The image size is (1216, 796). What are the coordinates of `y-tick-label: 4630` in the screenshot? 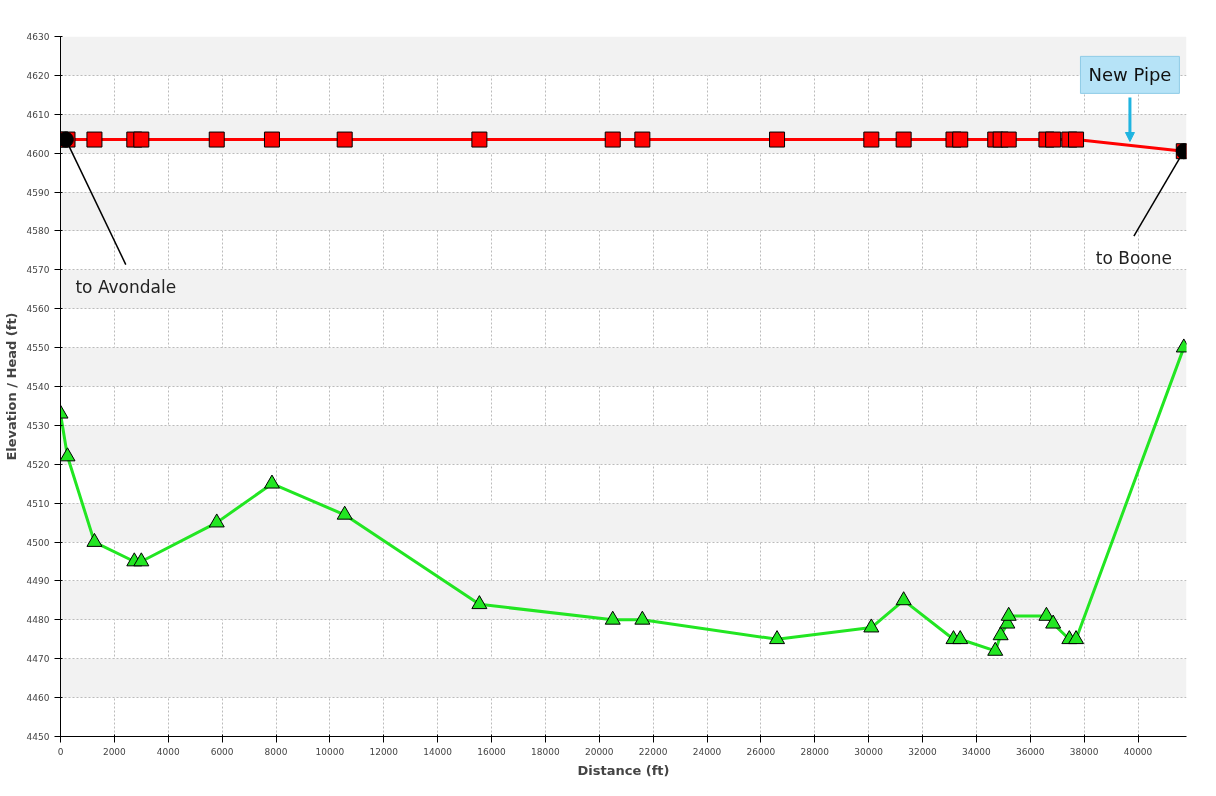 It's located at (38, 37).